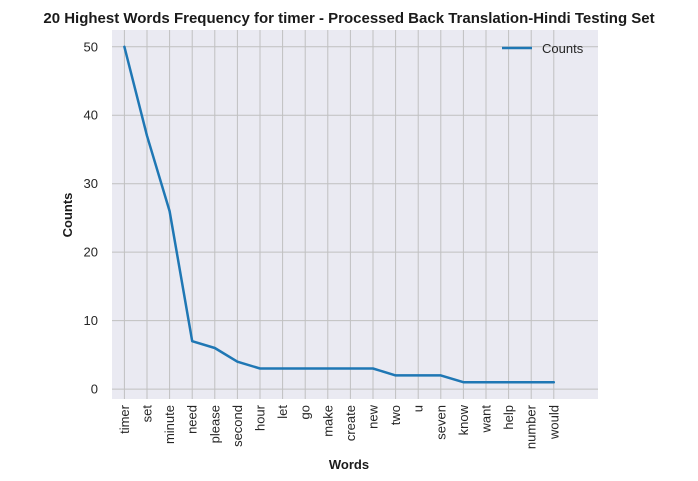  I want to click on x-tick-label: hour, so click(260, 417).